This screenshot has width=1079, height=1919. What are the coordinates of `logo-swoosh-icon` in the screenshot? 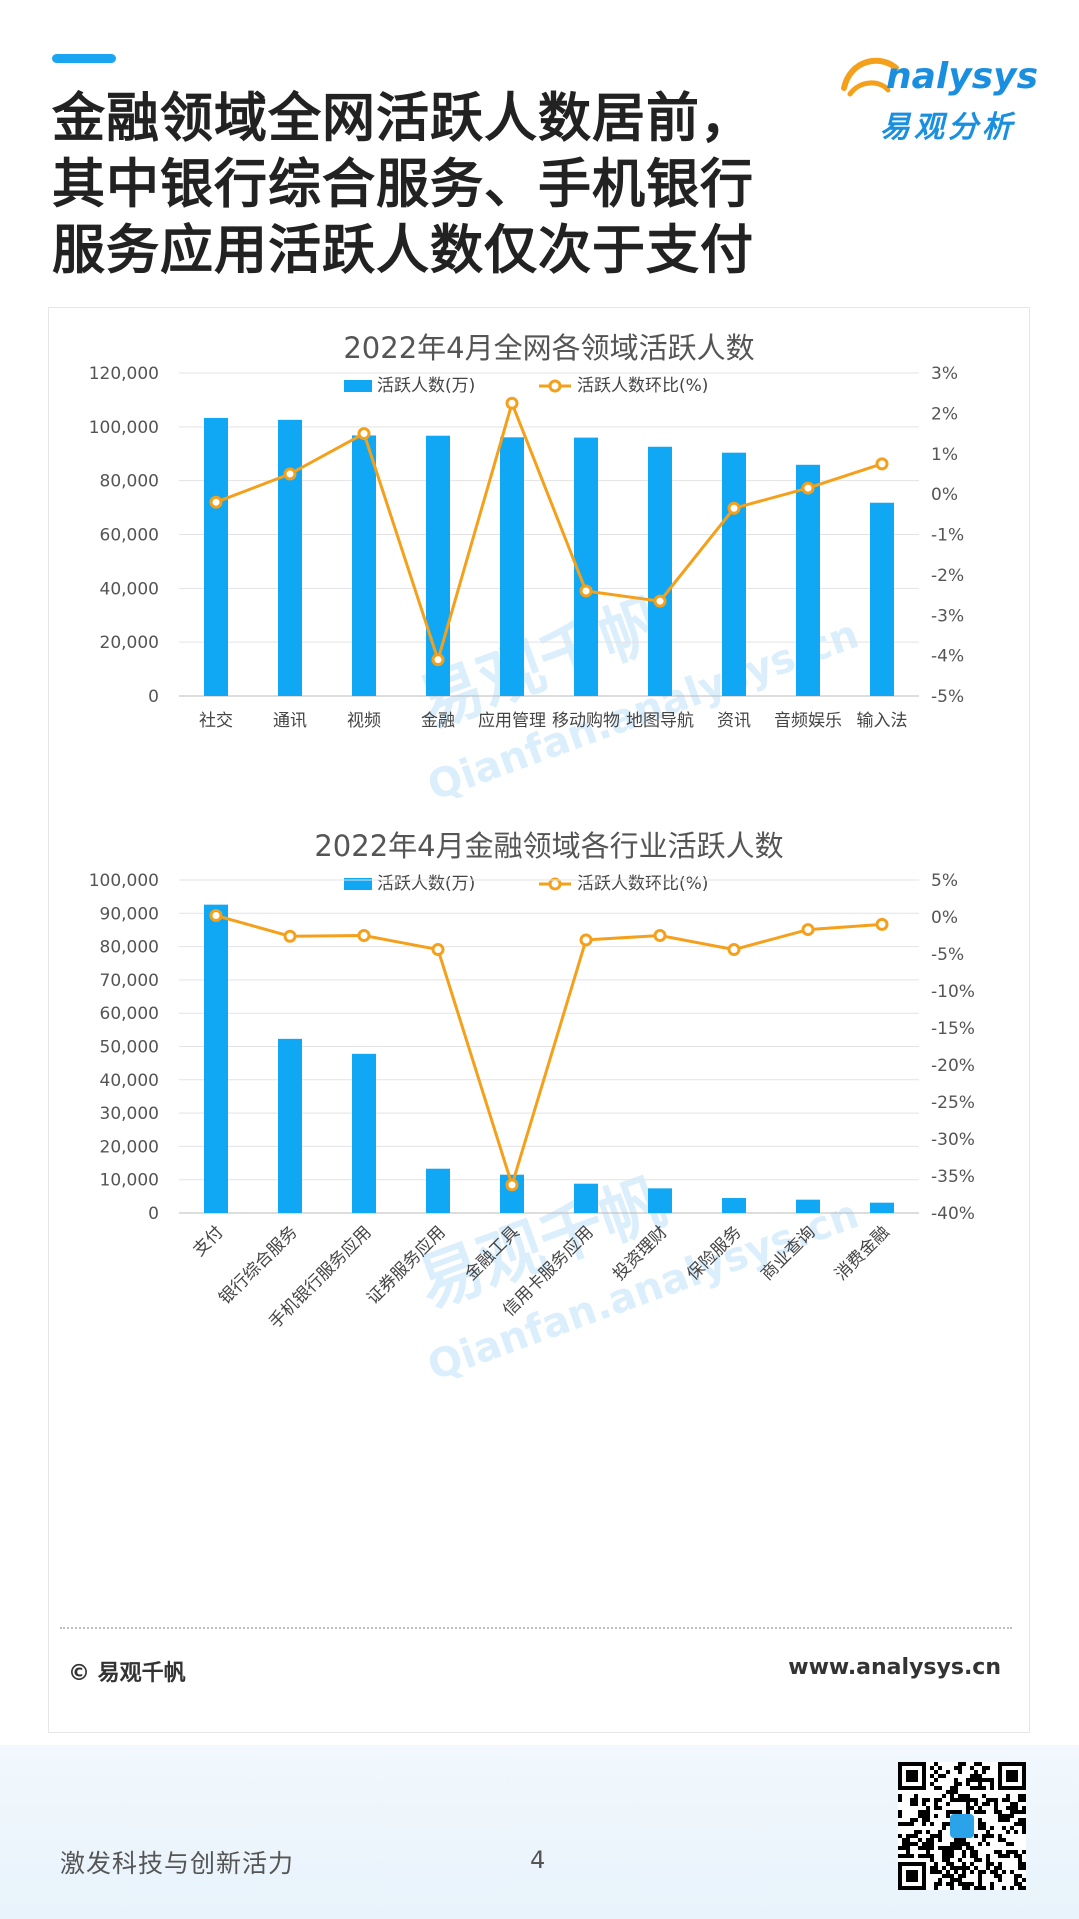 It's located at (870, 77).